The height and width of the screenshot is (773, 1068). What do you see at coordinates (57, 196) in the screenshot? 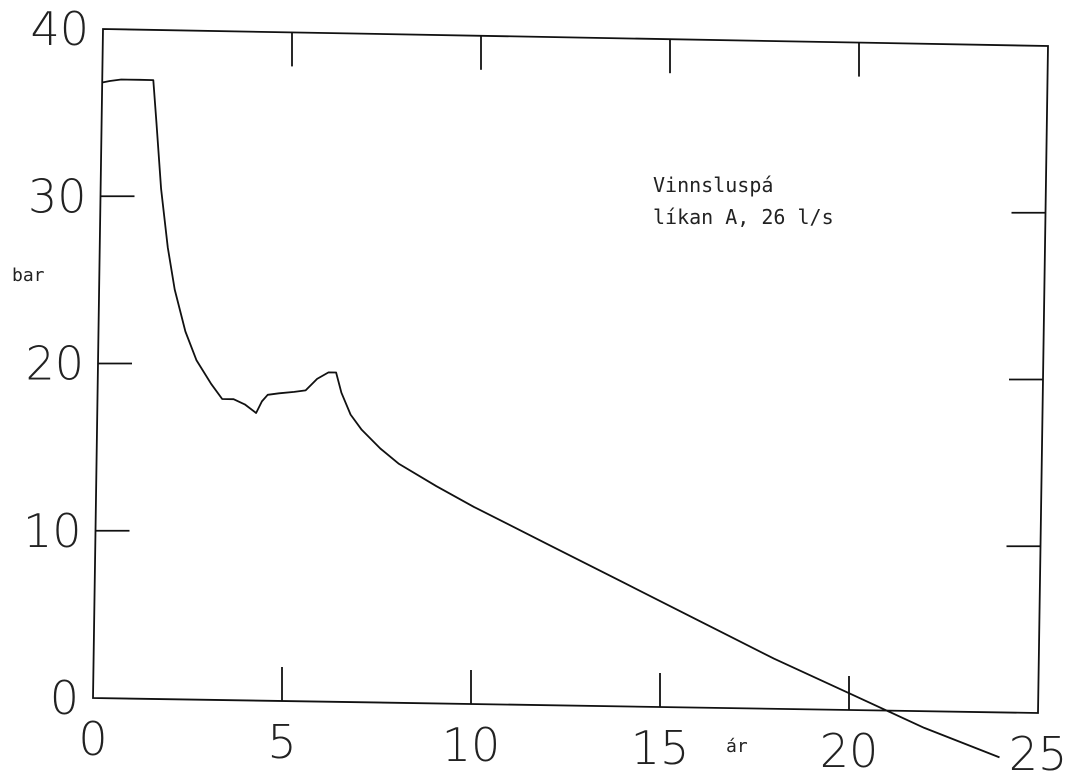
I see `y-tick-label: 30` at bounding box center [57, 196].